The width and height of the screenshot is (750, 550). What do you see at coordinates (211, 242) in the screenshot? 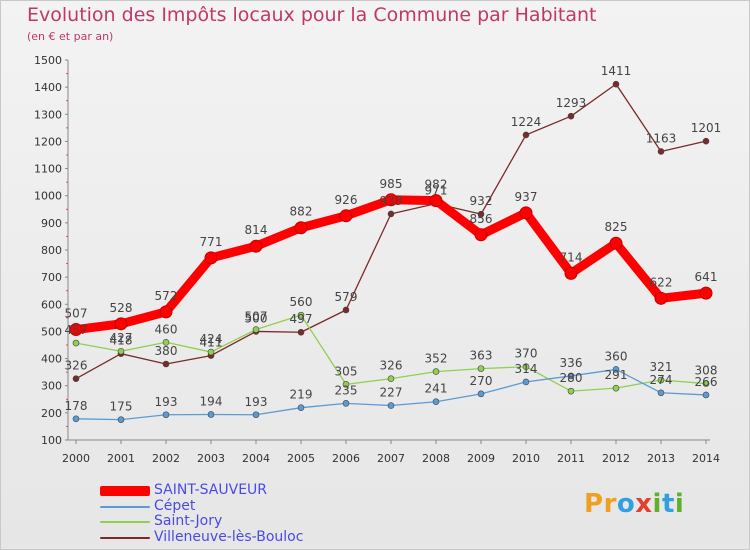
I see `data-label: 771` at bounding box center [211, 242].